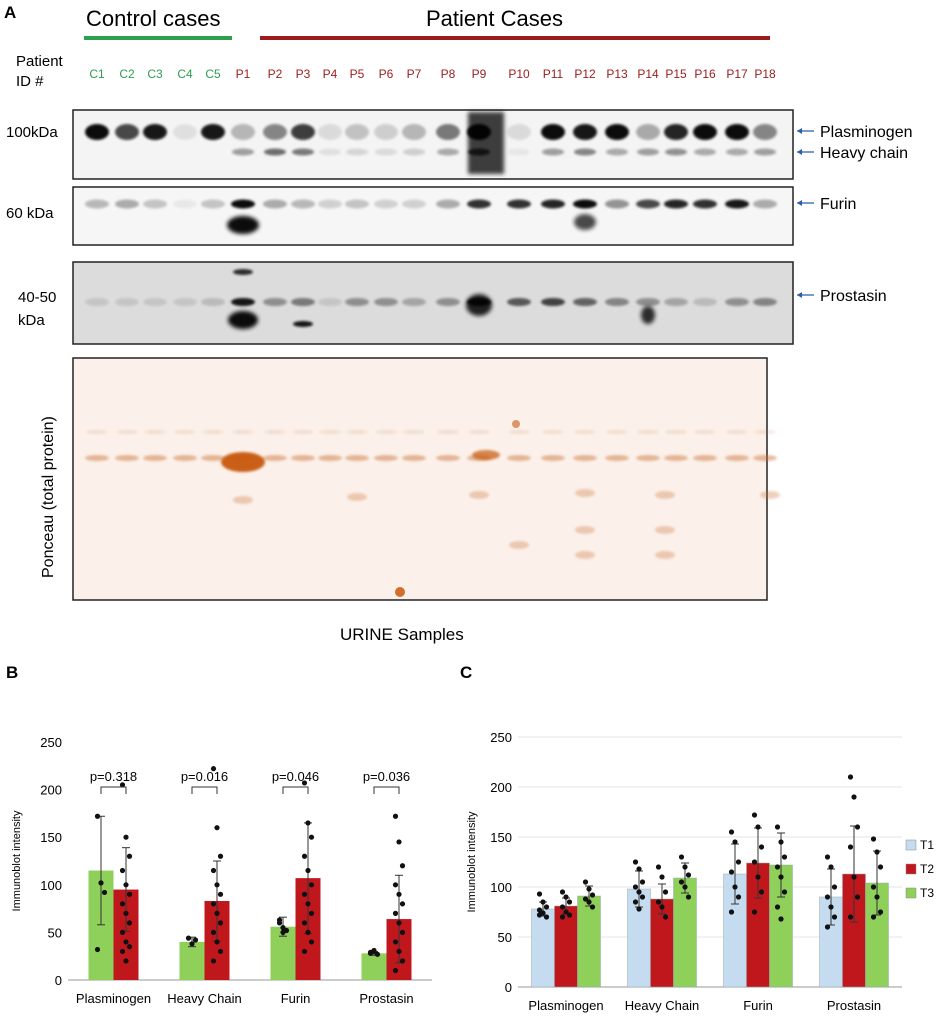 This screenshot has height=1021, width=945. What do you see at coordinates (433, 303) in the screenshot?
I see `blot-prostasin` at bounding box center [433, 303].